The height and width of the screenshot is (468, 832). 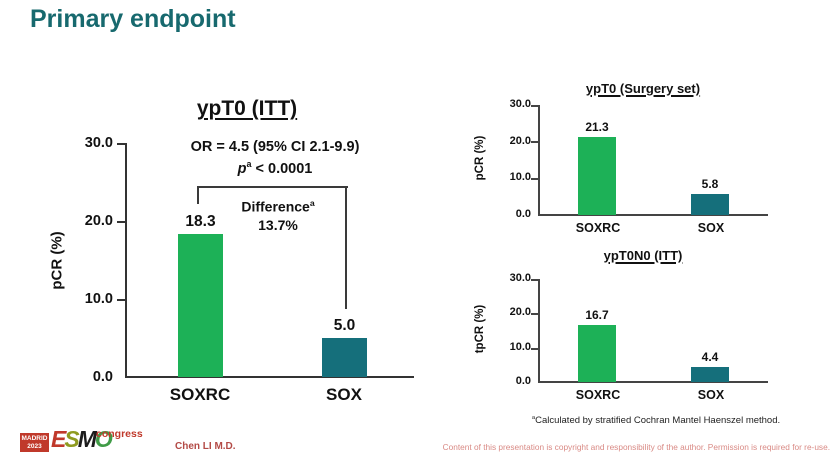 What do you see at coordinates (34, 446) in the screenshot?
I see `logo-year: 2023` at bounding box center [34, 446].